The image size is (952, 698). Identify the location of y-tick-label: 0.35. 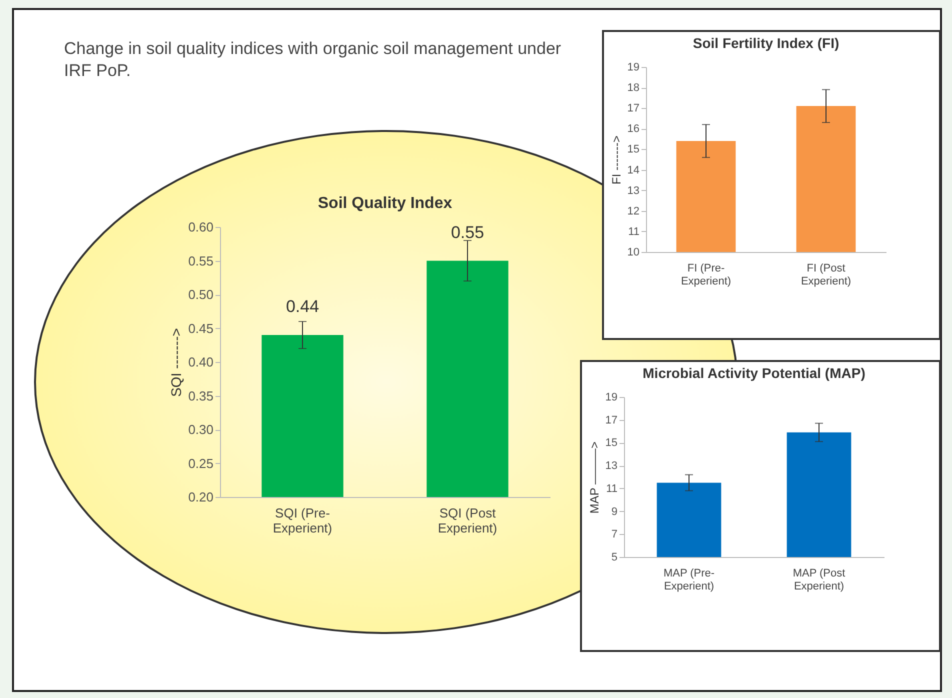
(201, 396).